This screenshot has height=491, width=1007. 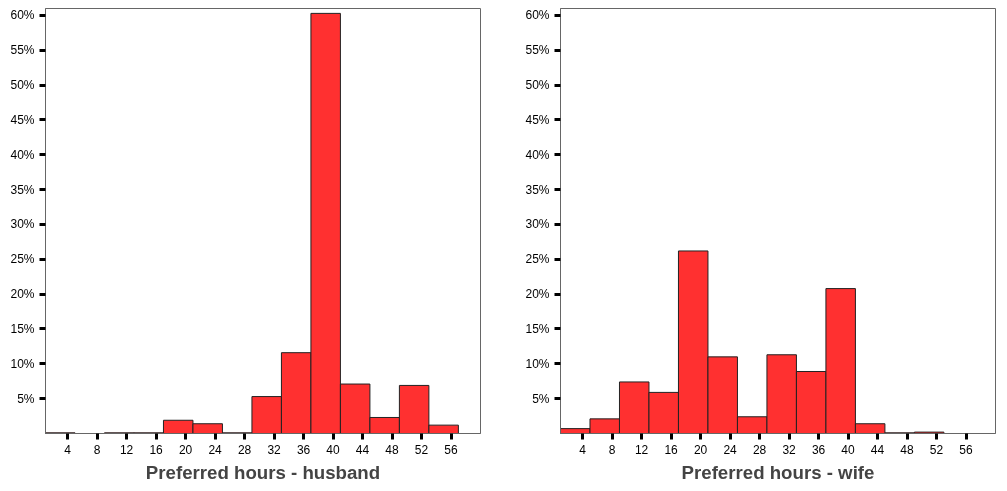 What do you see at coordinates (263, 472) in the screenshot?
I see `x-axis-title: Preferred hours - husband` at bounding box center [263, 472].